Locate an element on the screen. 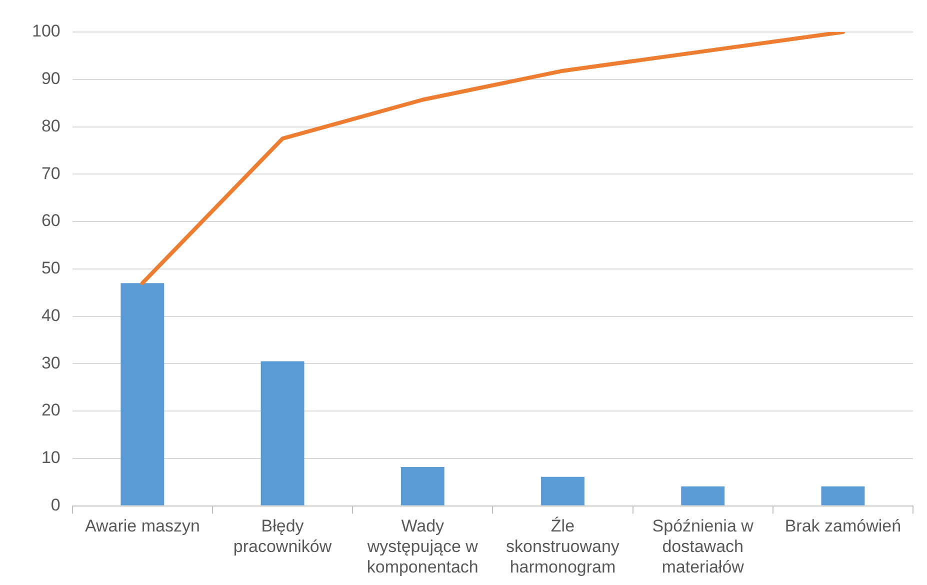  x-tick-label: Wady występujące w komponentach is located at coordinates (422, 546).